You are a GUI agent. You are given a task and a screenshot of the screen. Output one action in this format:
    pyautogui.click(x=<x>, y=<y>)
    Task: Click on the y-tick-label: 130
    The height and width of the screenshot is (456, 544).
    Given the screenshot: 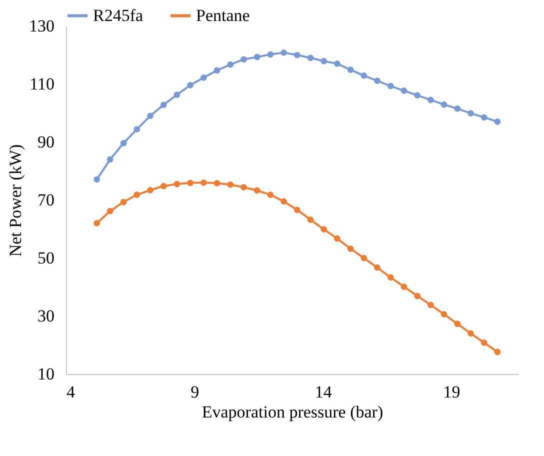 What is the action you would take?
    pyautogui.click(x=41, y=26)
    